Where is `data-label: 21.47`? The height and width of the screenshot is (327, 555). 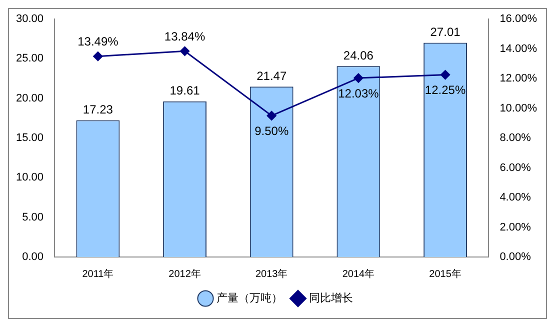
data-label: 21.47 is located at coordinates (271, 75).